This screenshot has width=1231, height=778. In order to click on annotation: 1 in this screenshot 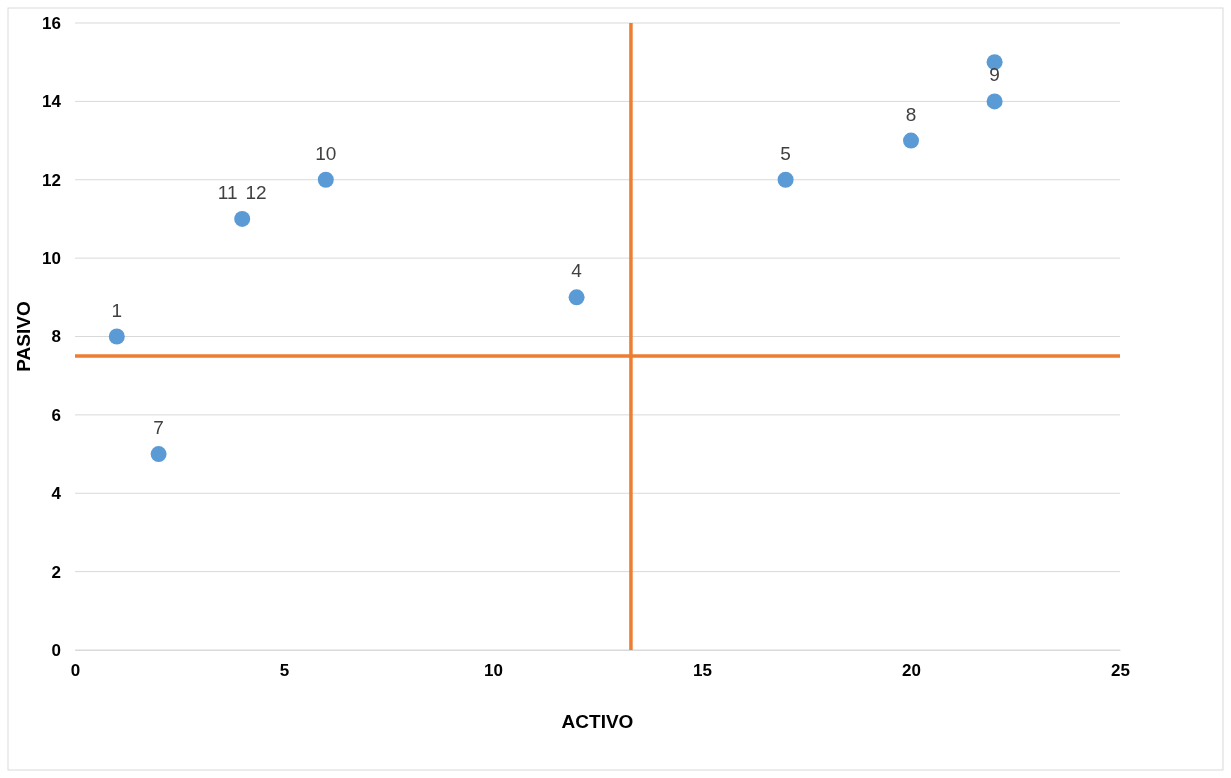, I will do `click(117, 310)`.